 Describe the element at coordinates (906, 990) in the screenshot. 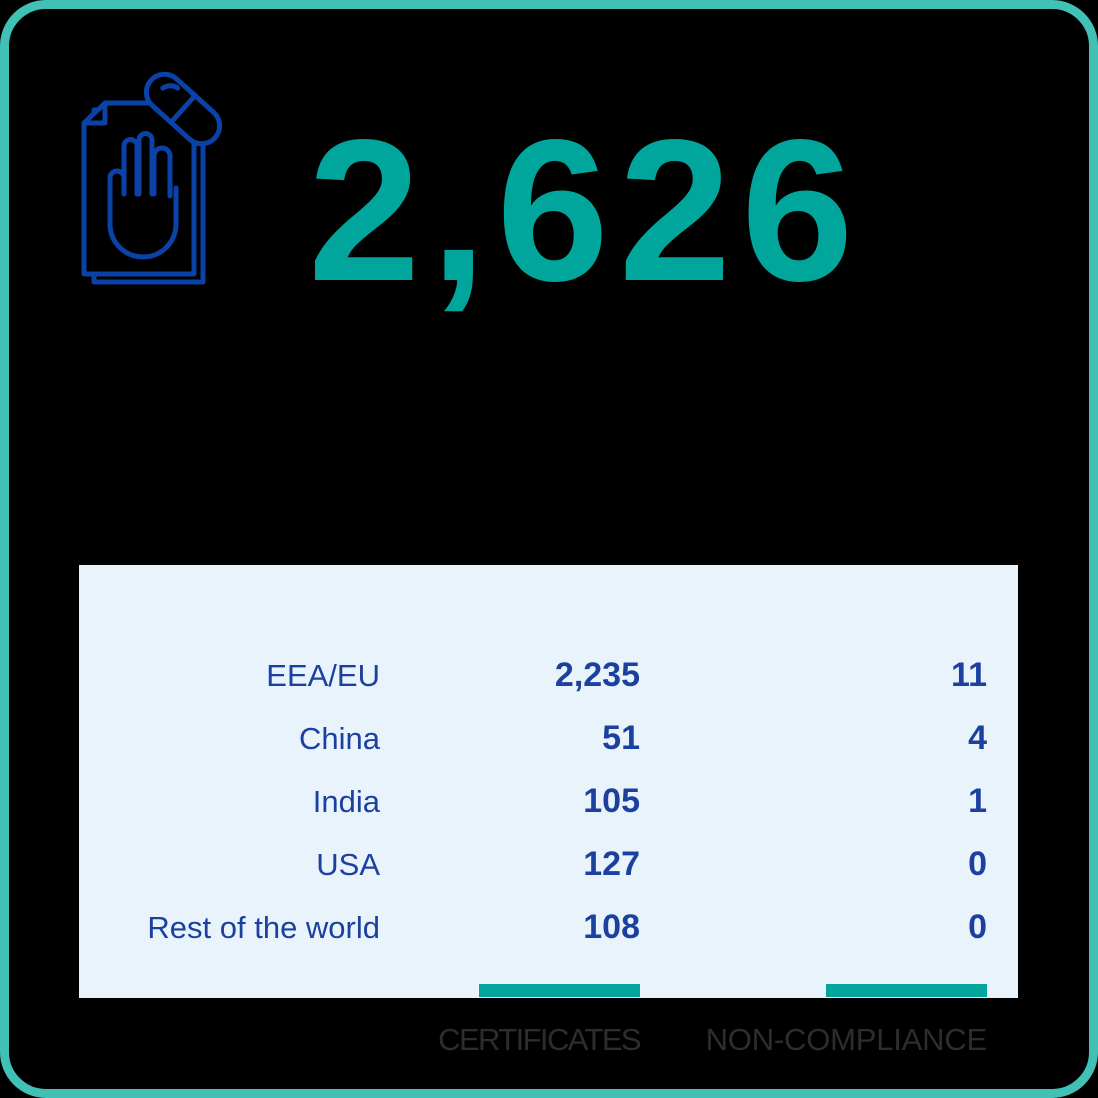

I see `non-compliance-underline-bar` at that location.